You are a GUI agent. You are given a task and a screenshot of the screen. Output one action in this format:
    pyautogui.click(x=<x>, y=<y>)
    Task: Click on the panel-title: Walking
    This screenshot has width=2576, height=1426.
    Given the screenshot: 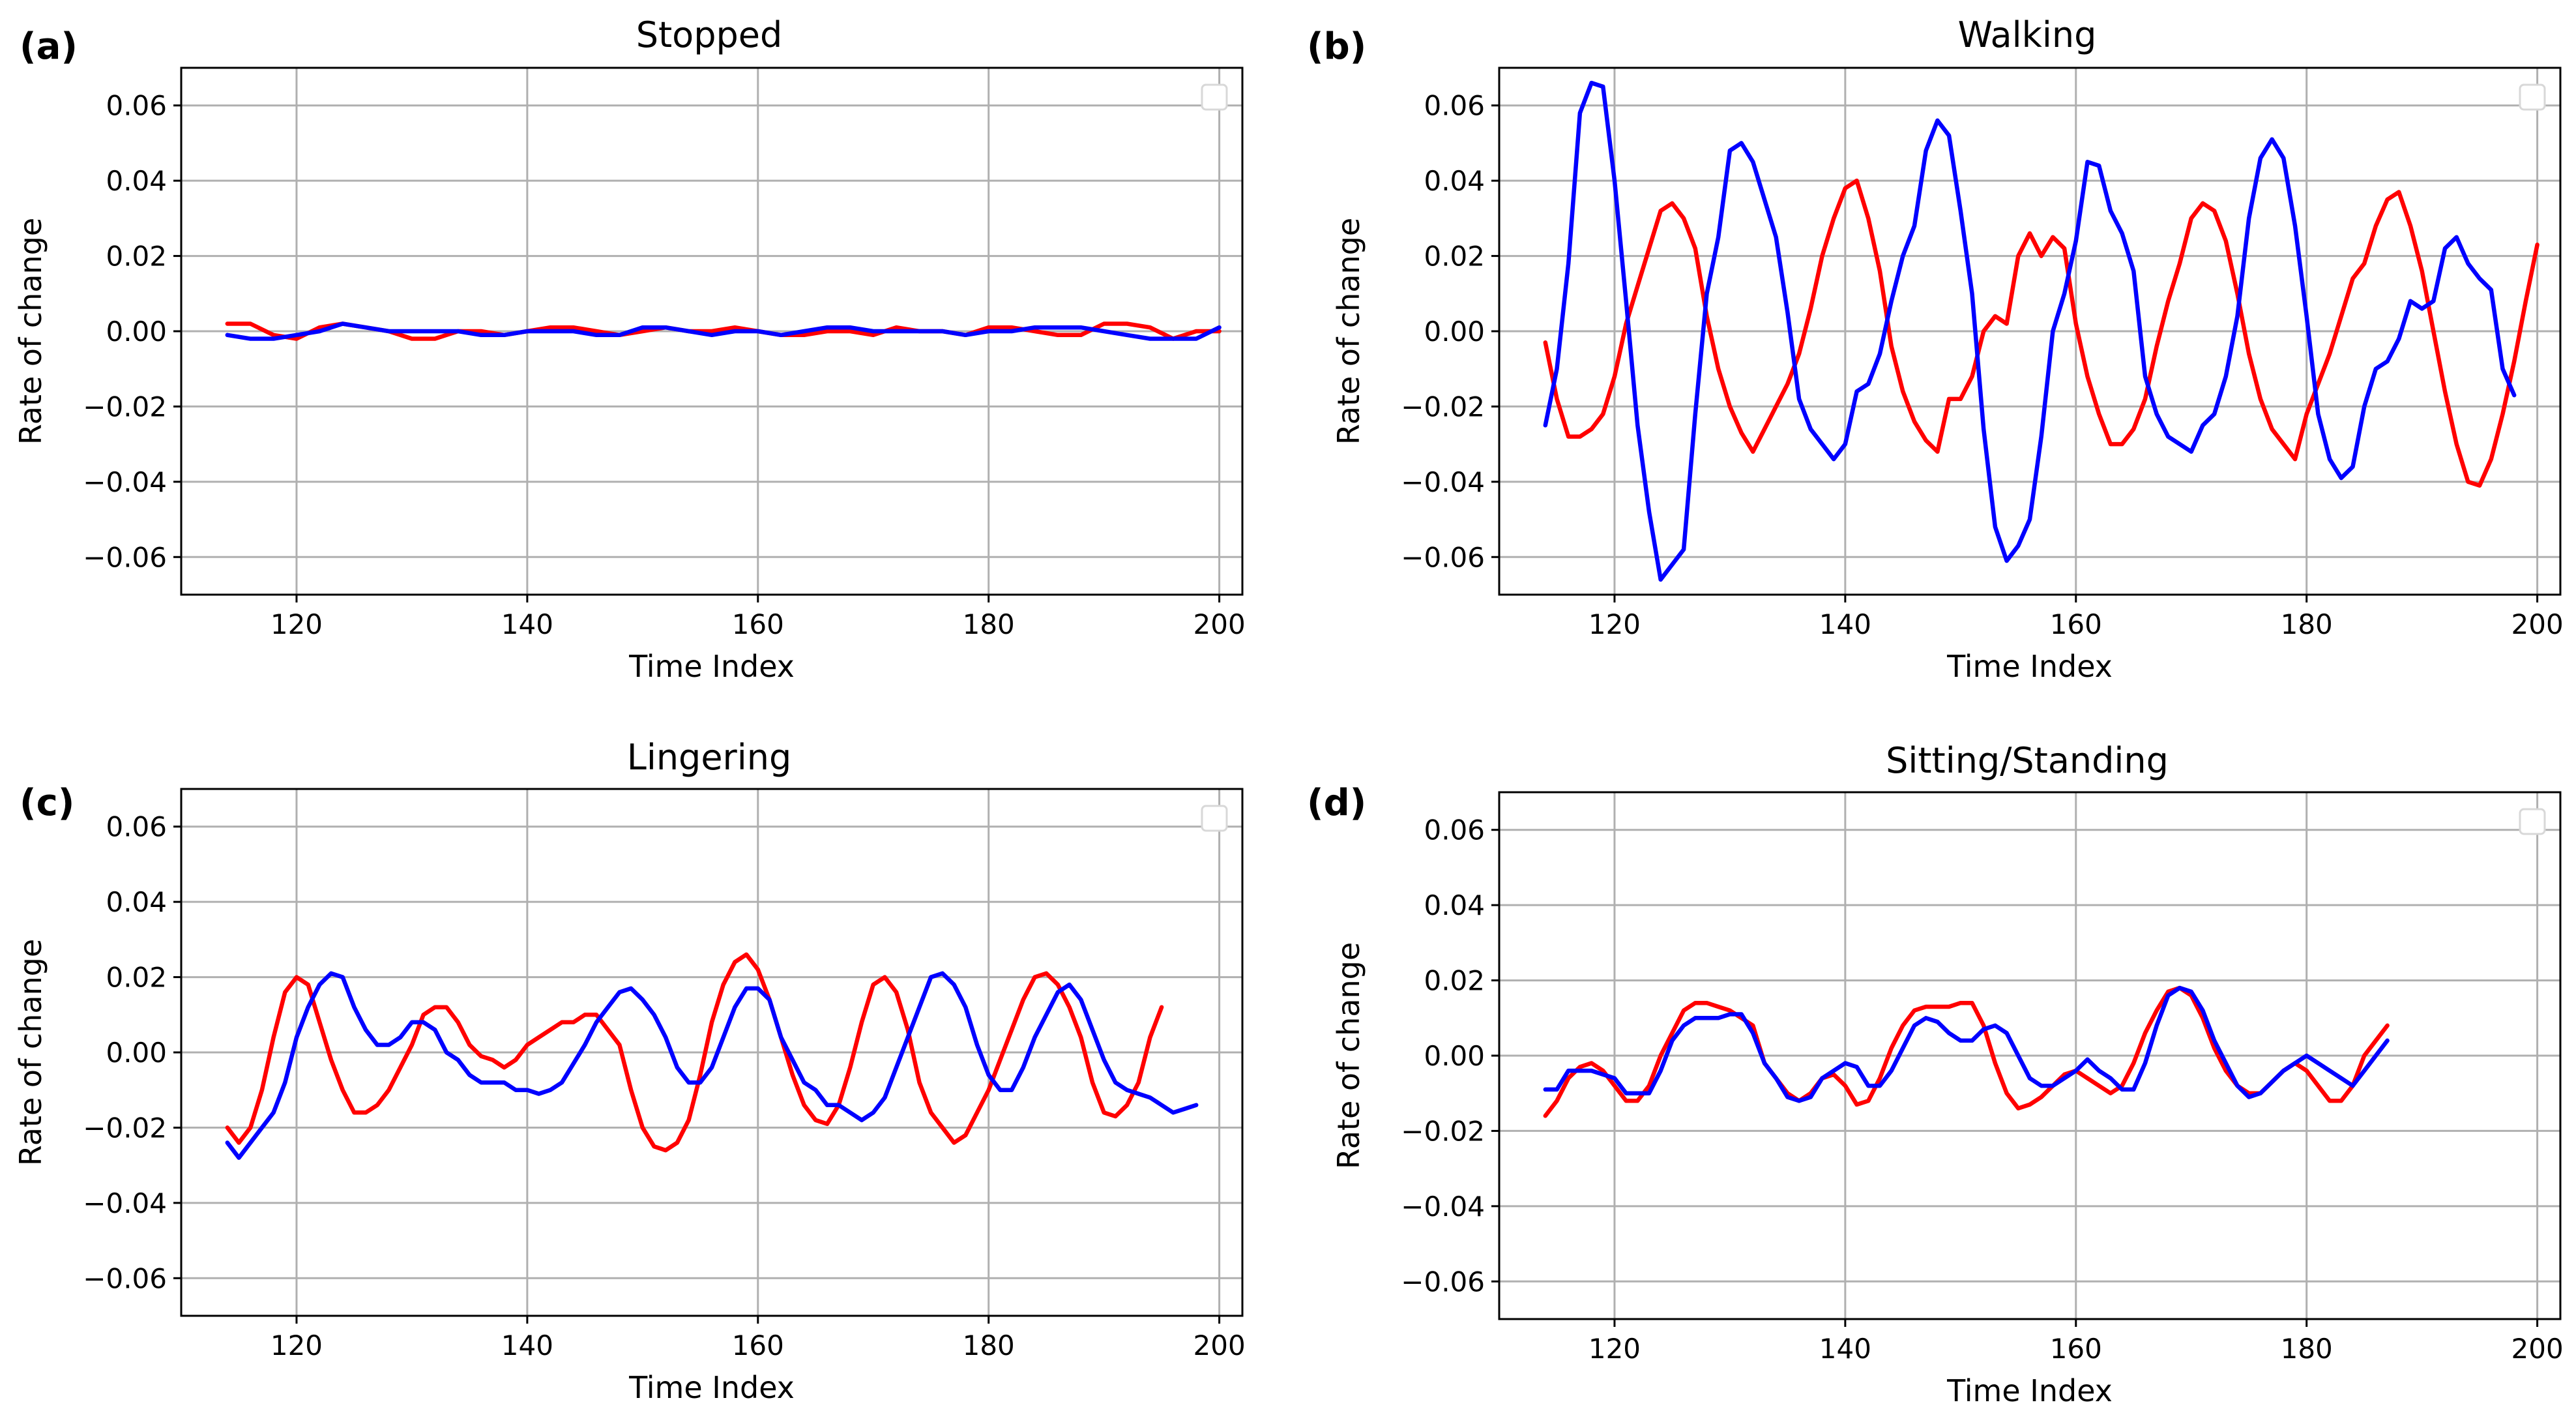 What is the action you would take?
    pyautogui.click(x=2027, y=34)
    